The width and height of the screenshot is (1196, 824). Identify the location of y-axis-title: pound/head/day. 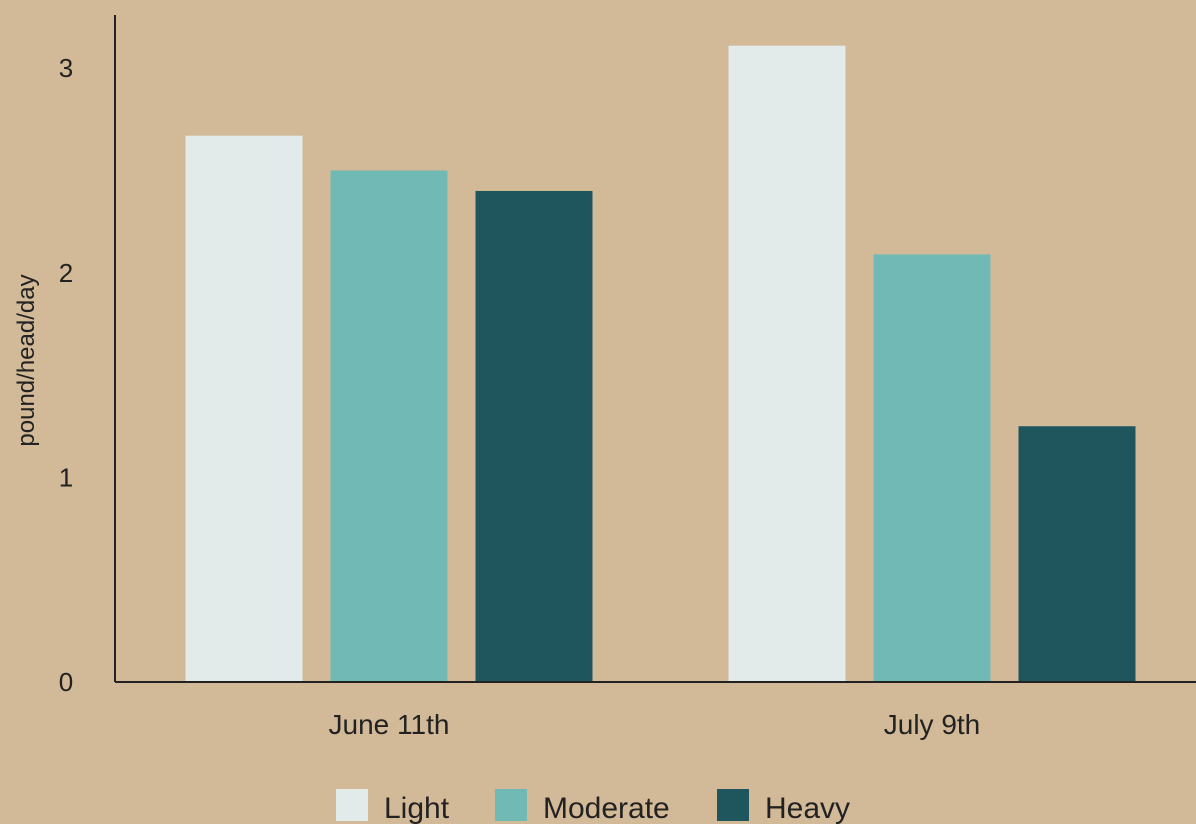
(26, 360).